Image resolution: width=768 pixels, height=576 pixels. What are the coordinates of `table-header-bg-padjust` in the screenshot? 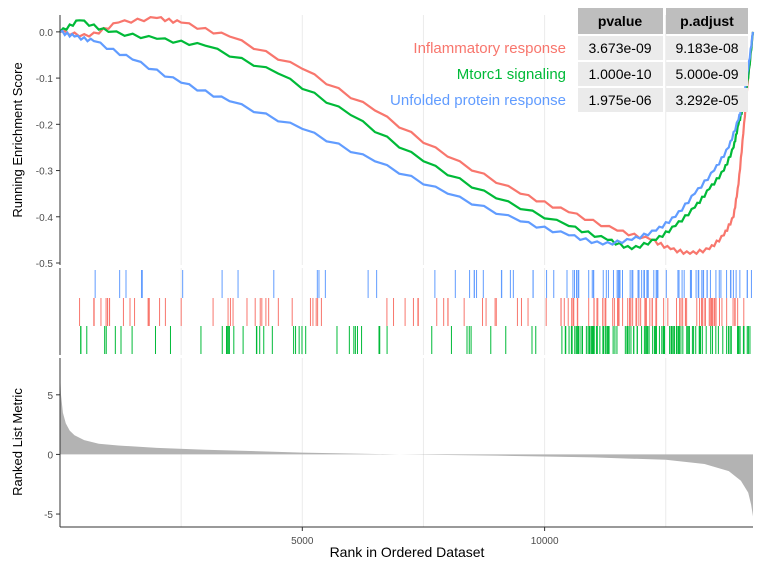 It's located at (707, 21).